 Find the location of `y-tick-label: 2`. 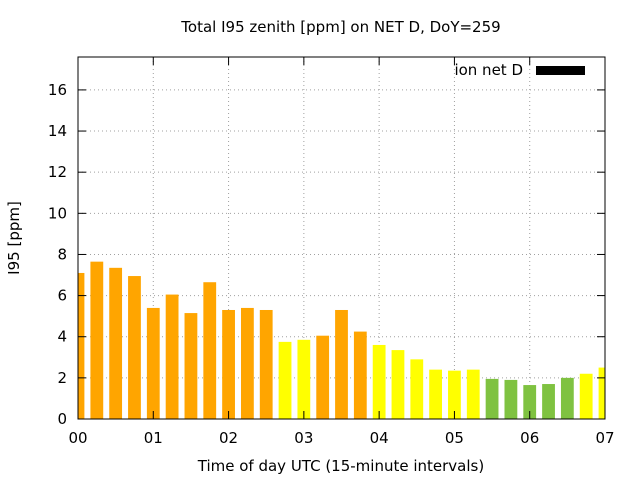

y-tick-label: 2 is located at coordinates (62, 378).